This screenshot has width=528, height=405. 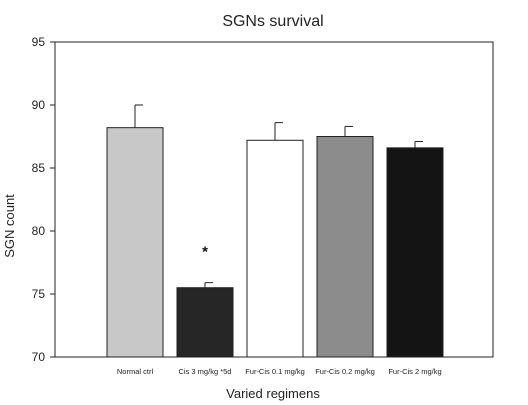 What do you see at coordinates (273, 393) in the screenshot?
I see `x-axis-label: Varied regimens` at bounding box center [273, 393].